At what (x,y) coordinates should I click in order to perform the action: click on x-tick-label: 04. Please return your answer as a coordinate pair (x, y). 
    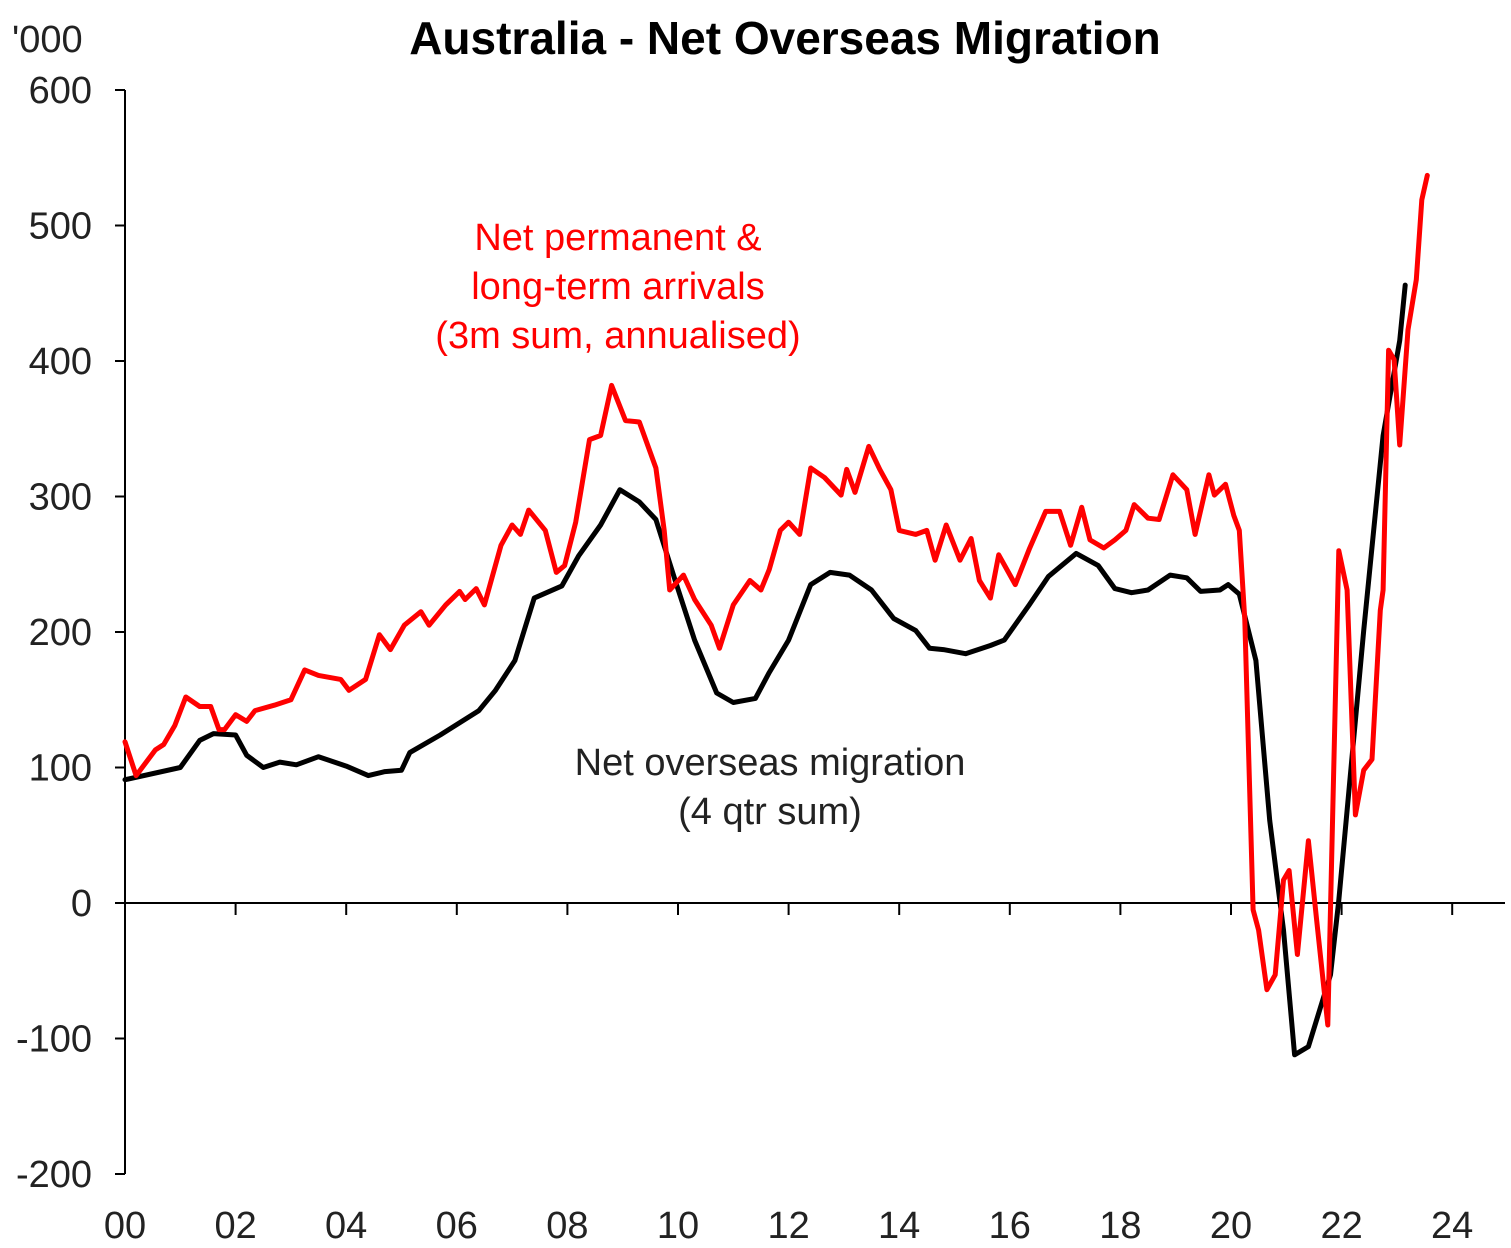
    Looking at the image, I should click on (346, 1226).